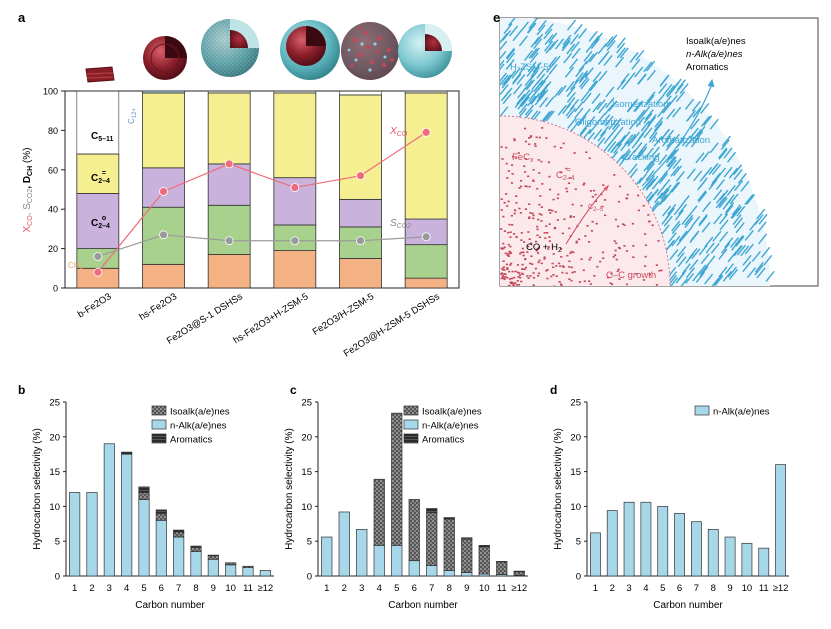 The width and height of the screenshot is (831, 629). What do you see at coordinates (716, 41) in the screenshot?
I see `product-isoalkanes: Isoalk(a/e)nes` at bounding box center [716, 41].